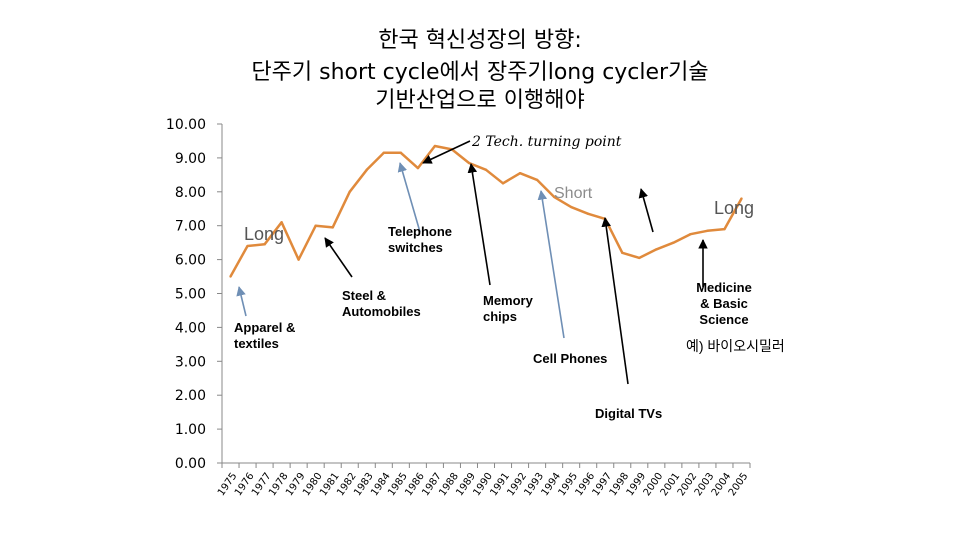 The image size is (960, 540). Describe the element at coordinates (735, 346) in the screenshot. I see `annotation-example: 예) 바이오시밀러` at that location.